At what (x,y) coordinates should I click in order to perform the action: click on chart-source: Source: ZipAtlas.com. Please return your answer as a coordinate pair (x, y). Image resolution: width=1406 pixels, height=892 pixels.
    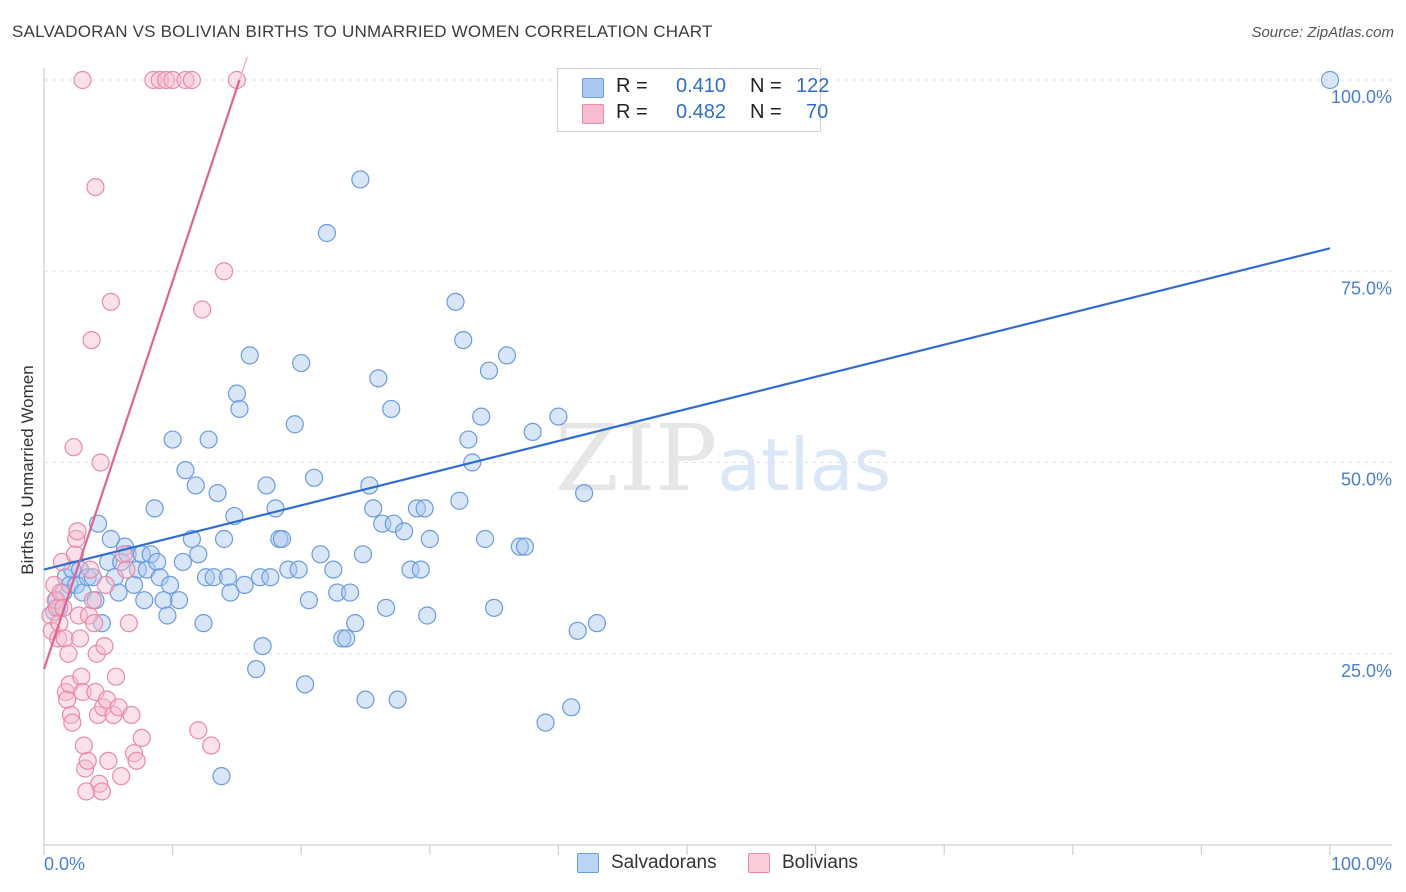
    Looking at the image, I should click on (1322, 32).